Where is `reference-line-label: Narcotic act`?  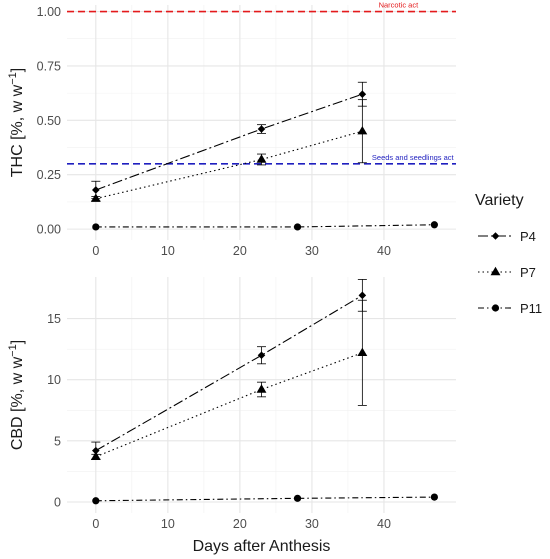
reference-line-label: Narcotic act is located at coordinates (399, 5).